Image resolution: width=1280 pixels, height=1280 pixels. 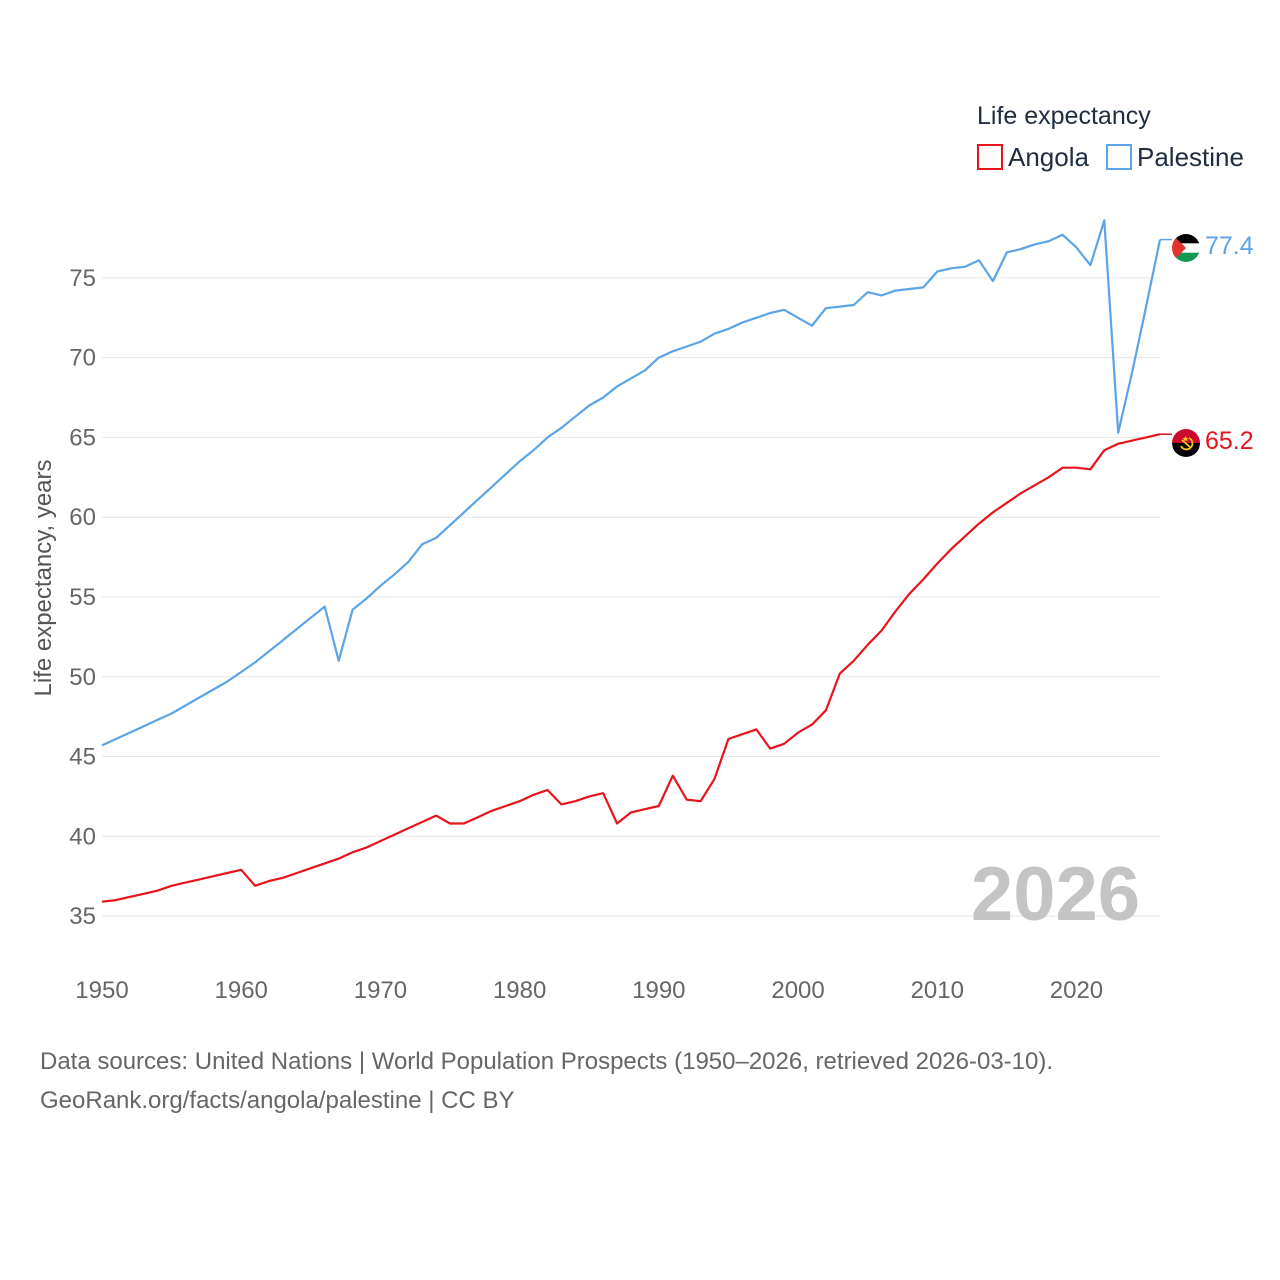 What do you see at coordinates (82, 677) in the screenshot?
I see `y-tick-label: 50` at bounding box center [82, 677].